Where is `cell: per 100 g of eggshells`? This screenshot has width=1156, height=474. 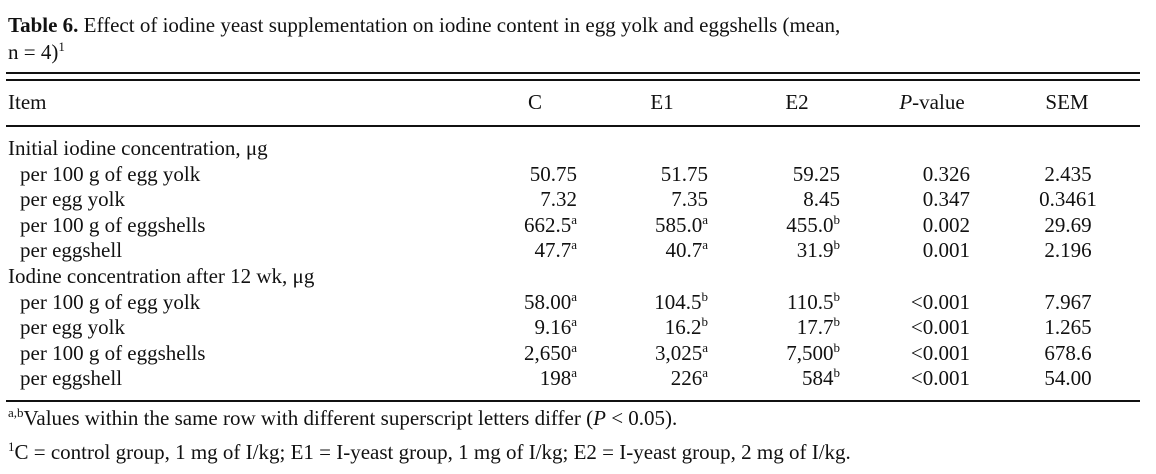
cell: per 100 g of eggshells is located at coordinates (112, 353).